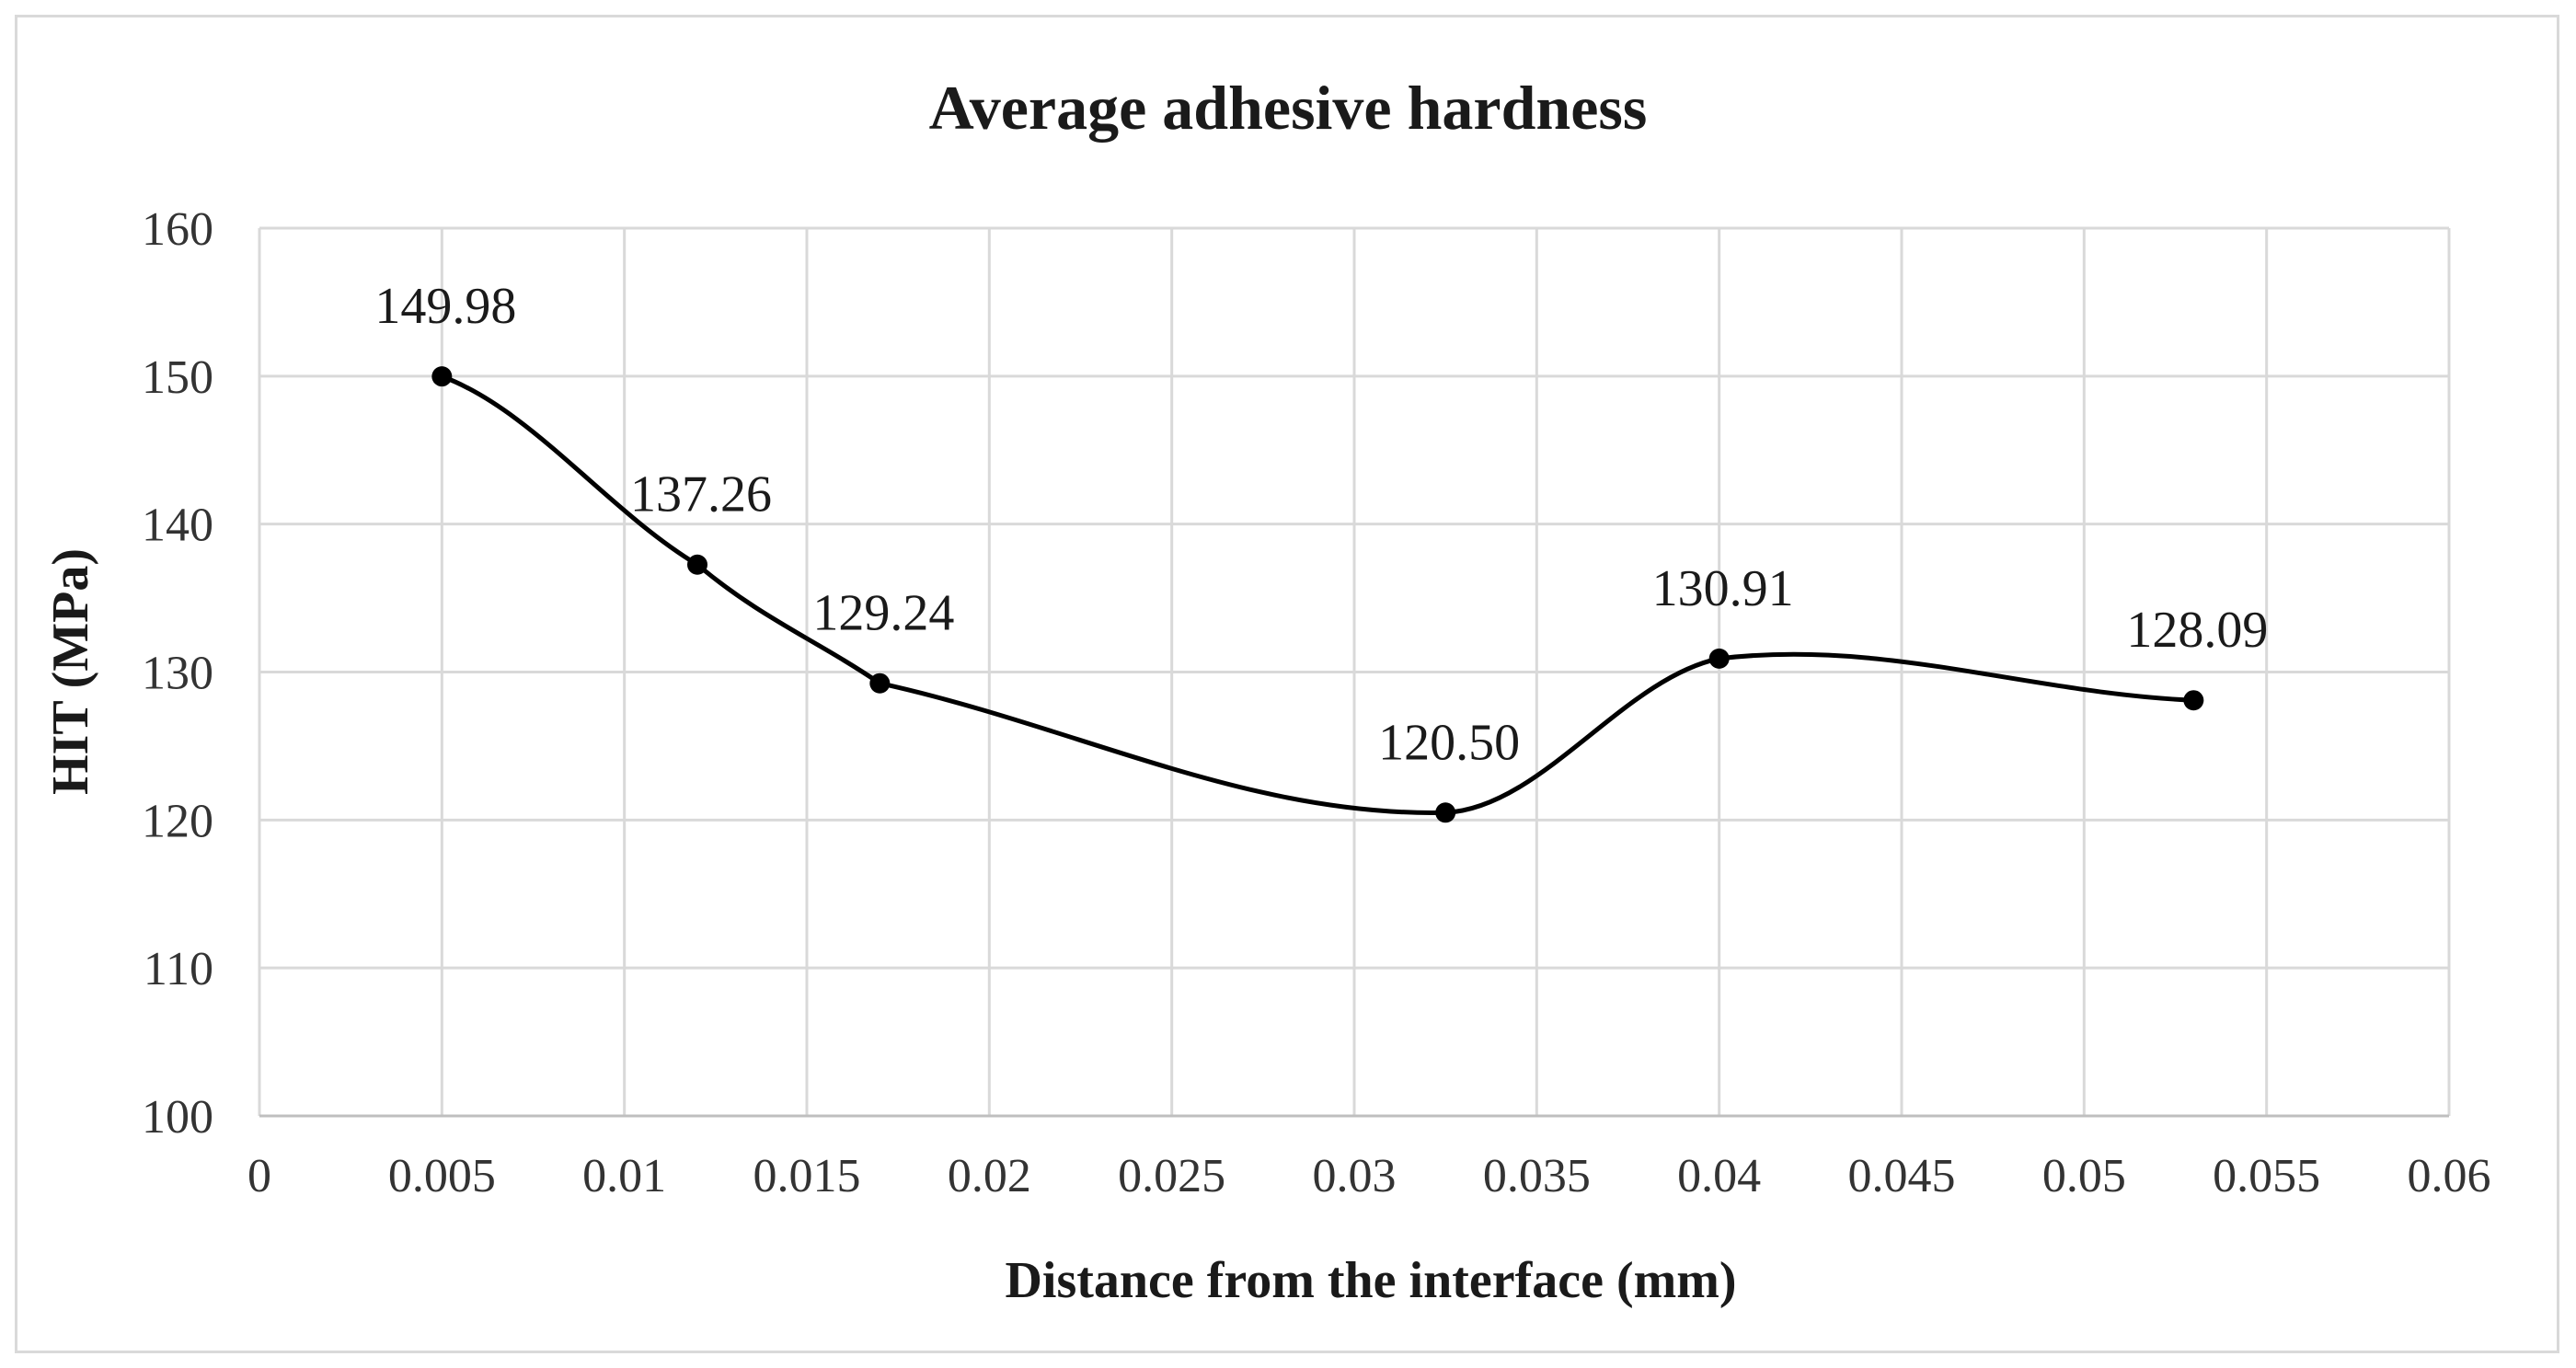  I want to click on data-label: 149.98, so click(445, 307).